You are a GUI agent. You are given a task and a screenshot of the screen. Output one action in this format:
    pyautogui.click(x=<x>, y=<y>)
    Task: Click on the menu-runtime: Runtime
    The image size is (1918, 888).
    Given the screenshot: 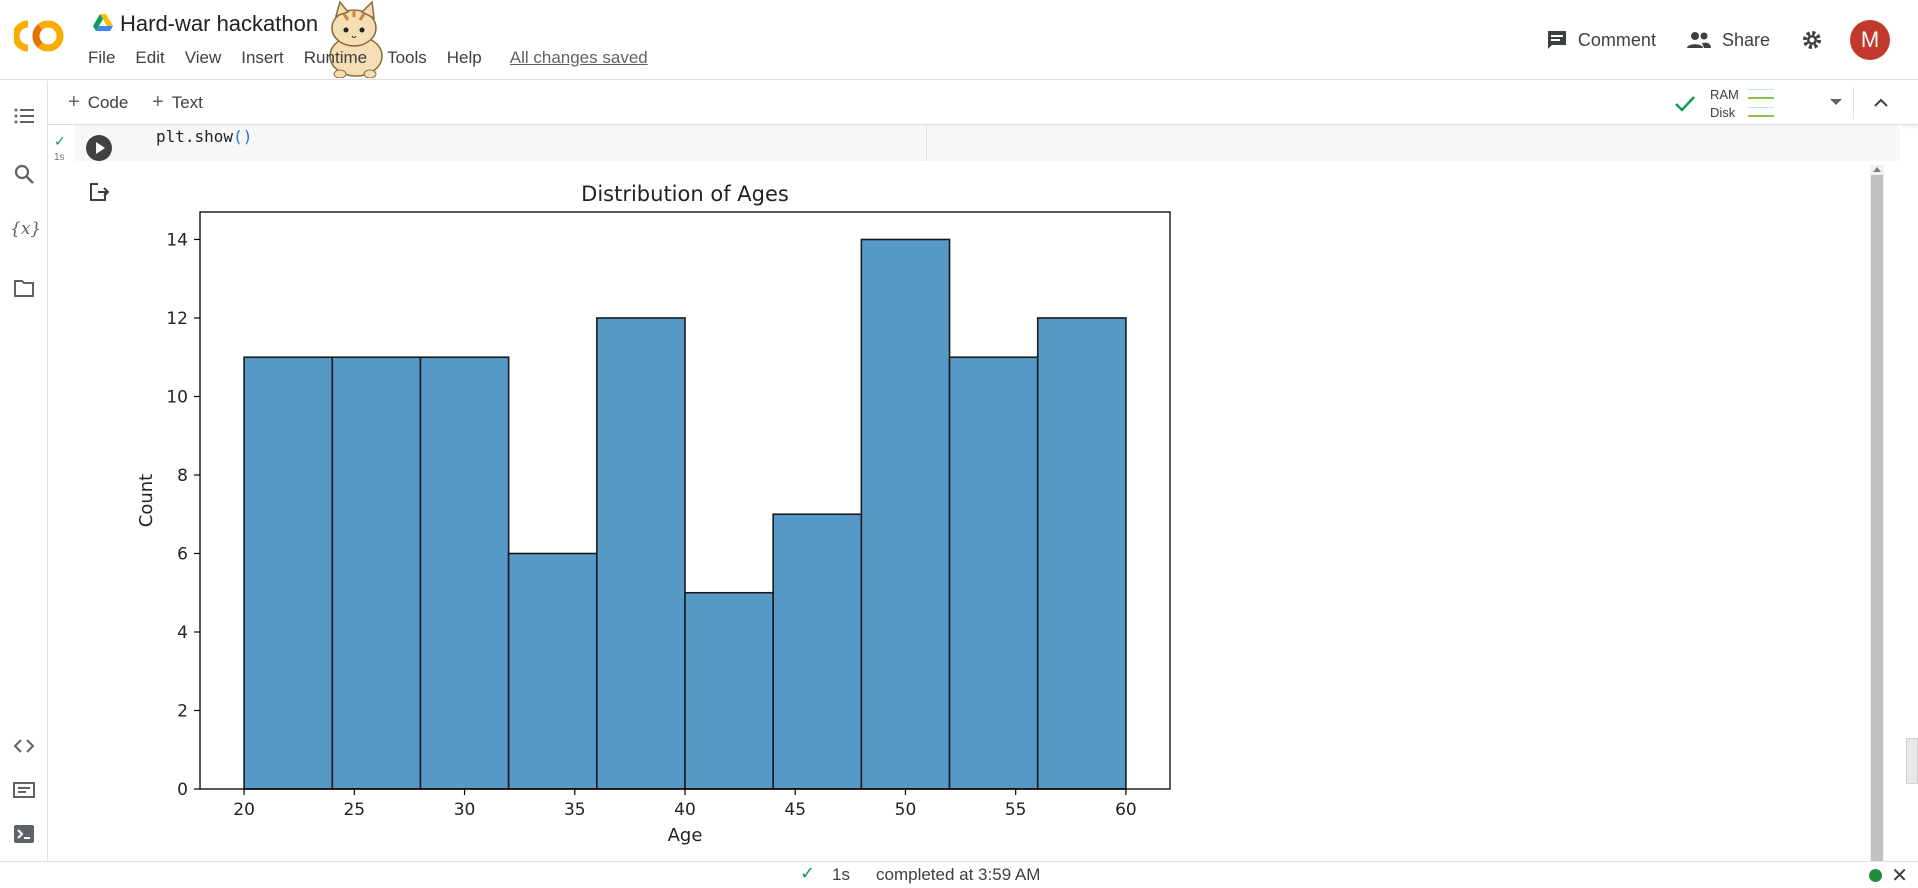 What is the action you would take?
    pyautogui.click(x=335, y=57)
    